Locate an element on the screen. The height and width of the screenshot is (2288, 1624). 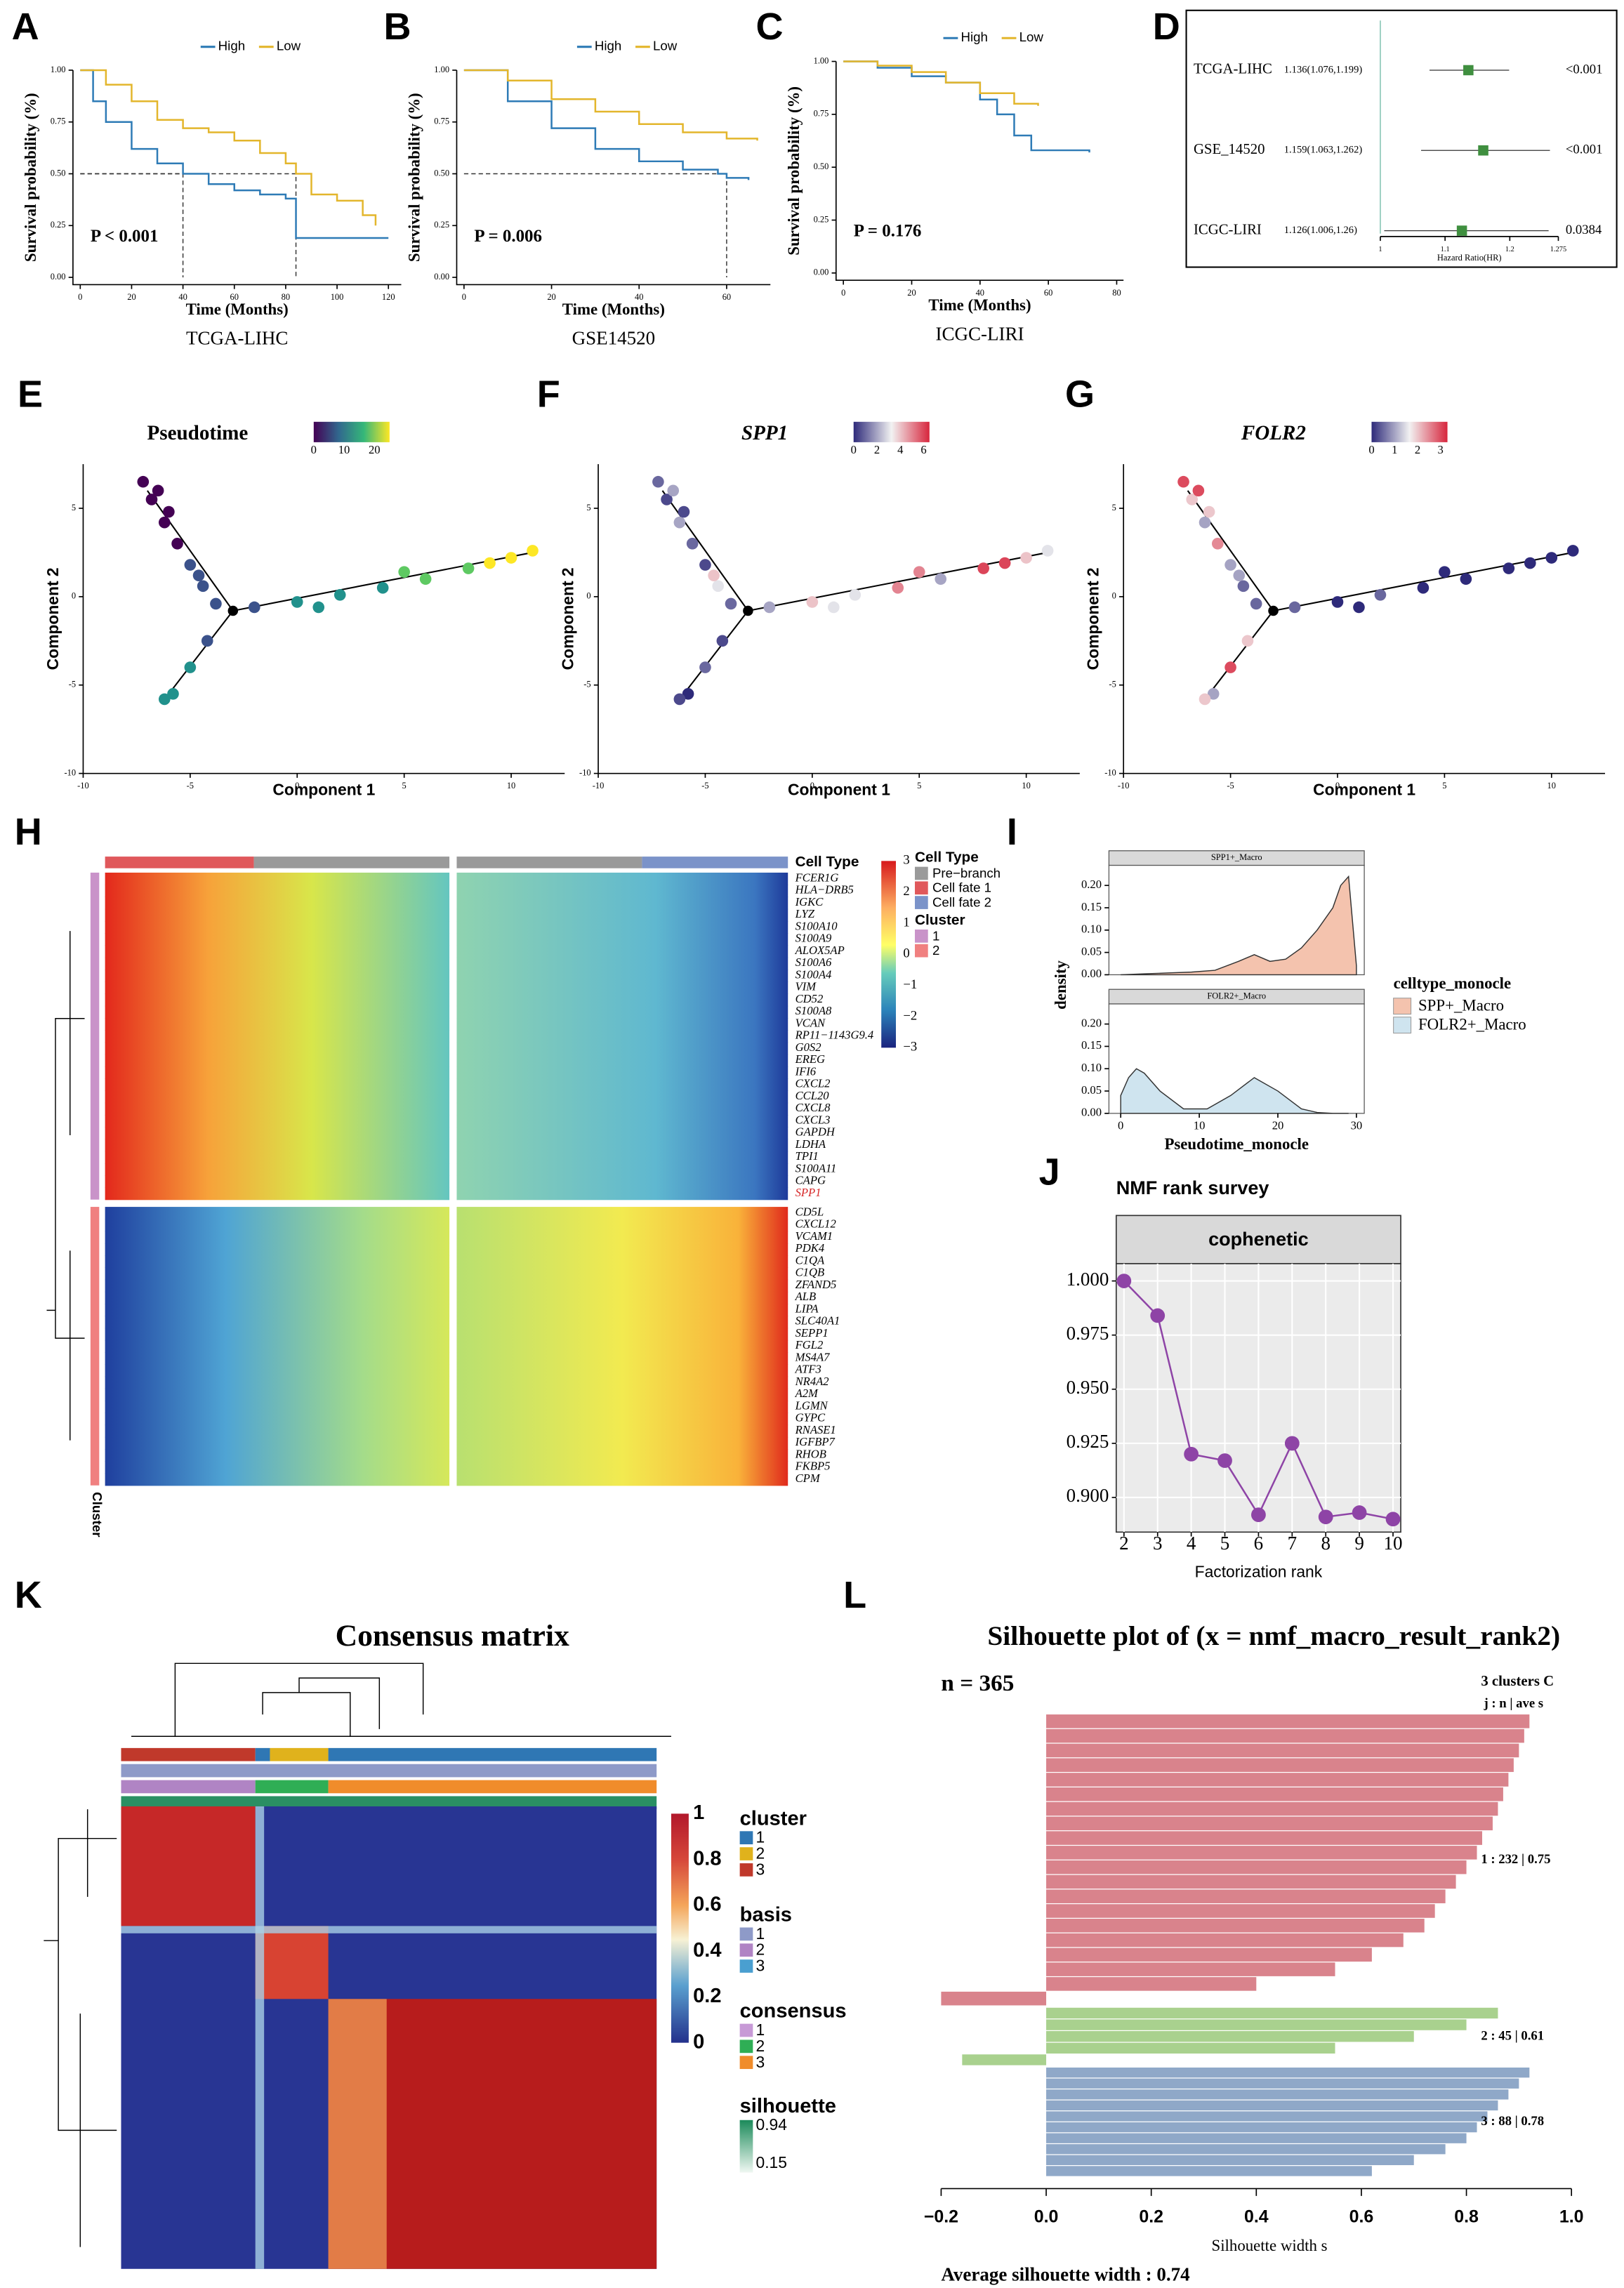
colorbar-tick-label: 0.8 is located at coordinates (707, 1858).